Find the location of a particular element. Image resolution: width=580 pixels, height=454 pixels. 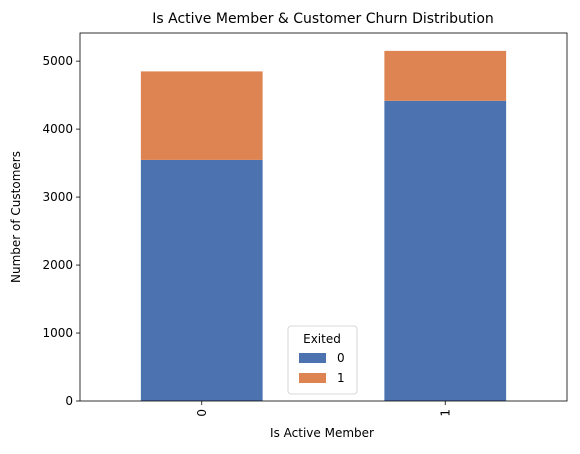

y-tick-label: 3000 is located at coordinates (57, 197).